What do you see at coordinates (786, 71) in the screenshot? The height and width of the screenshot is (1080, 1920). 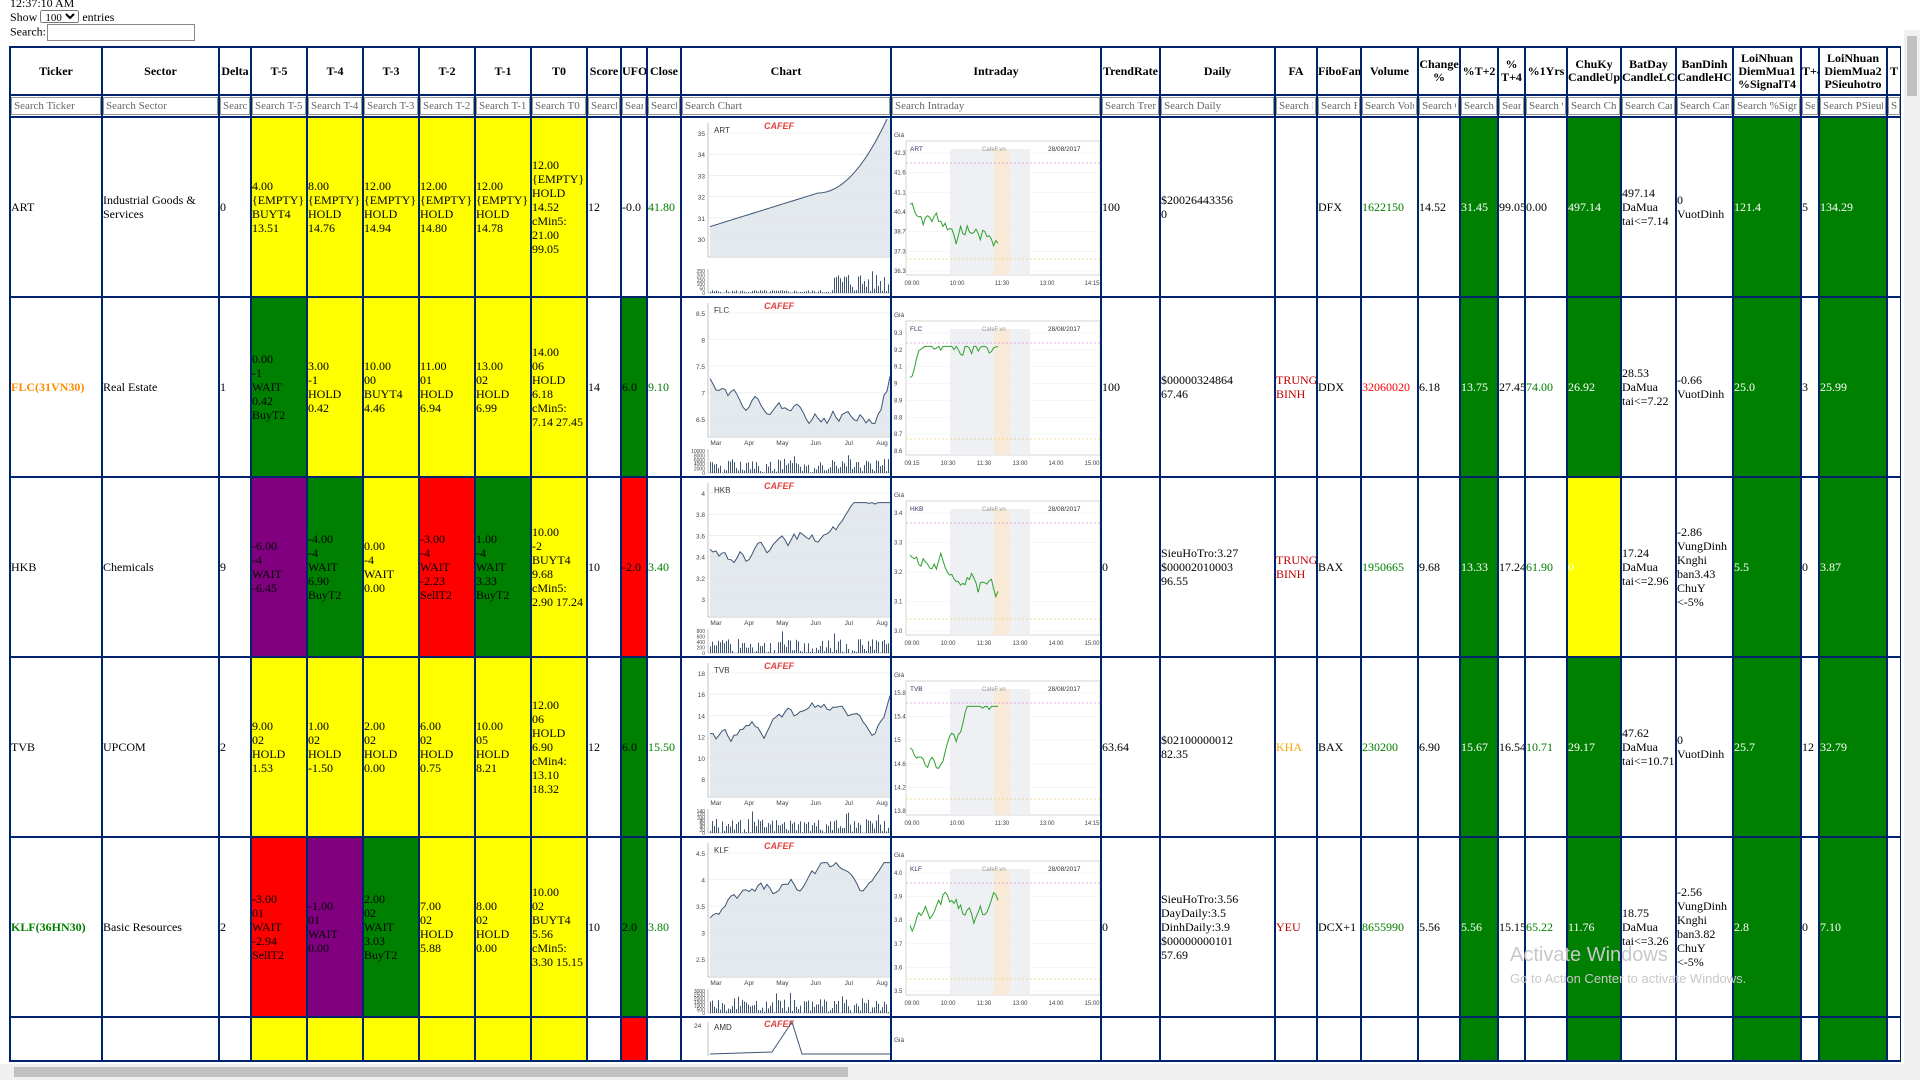 I see `header-chart: Chart` at bounding box center [786, 71].